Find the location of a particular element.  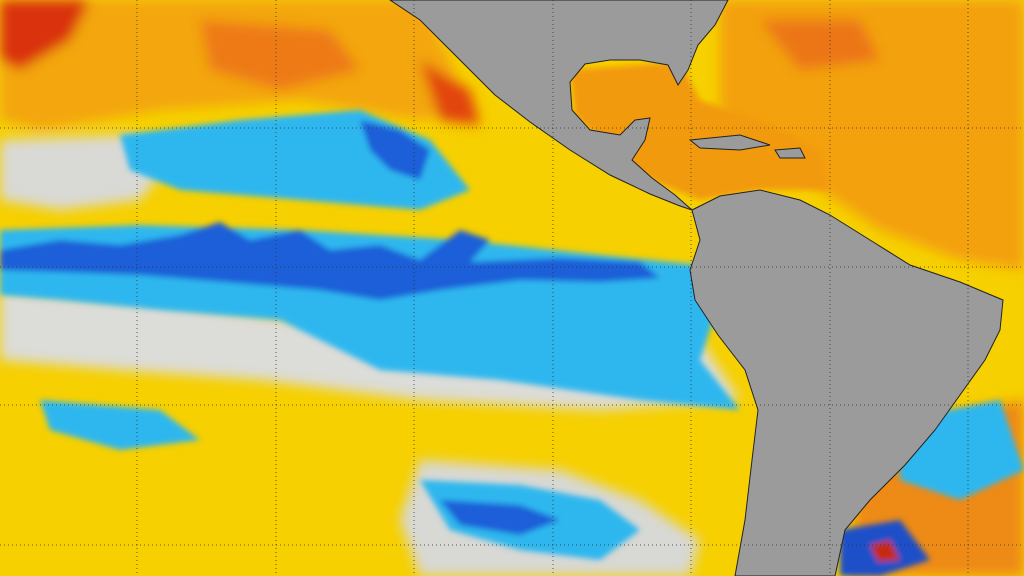

north-central-america is located at coordinates (559, 105).